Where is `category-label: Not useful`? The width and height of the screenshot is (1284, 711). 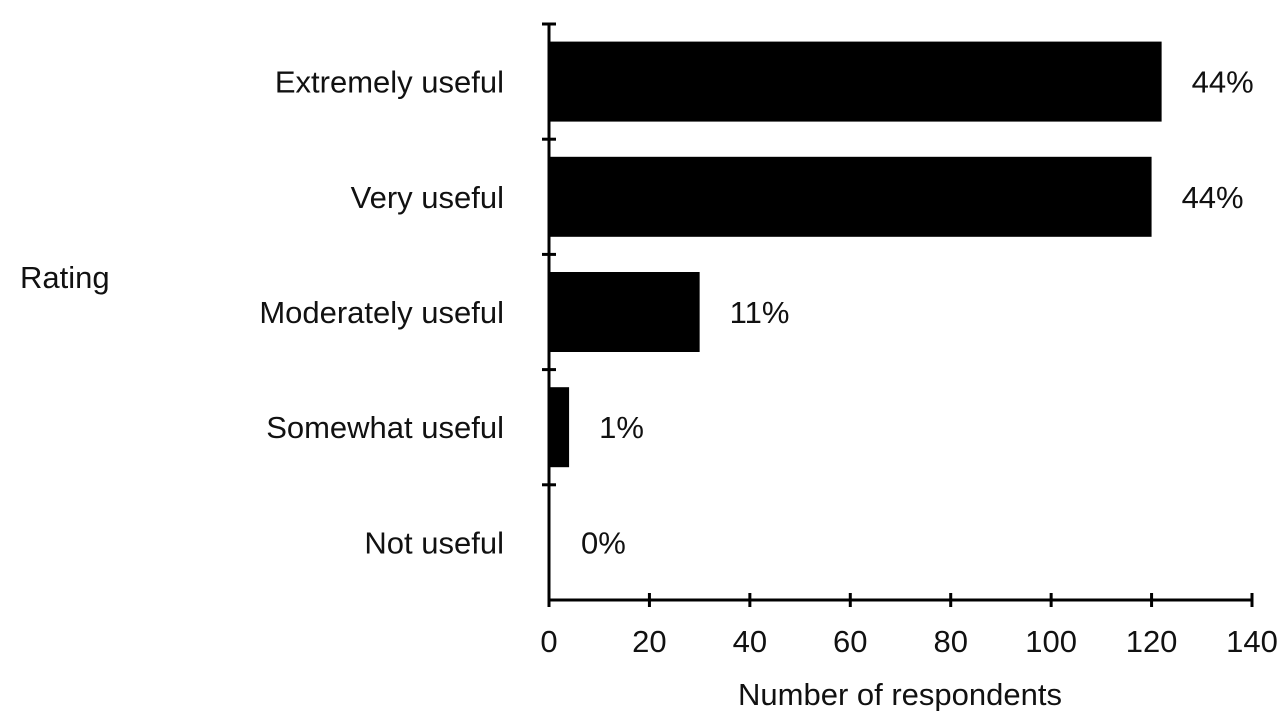
category-label: Not useful is located at coordinates (434, 542).